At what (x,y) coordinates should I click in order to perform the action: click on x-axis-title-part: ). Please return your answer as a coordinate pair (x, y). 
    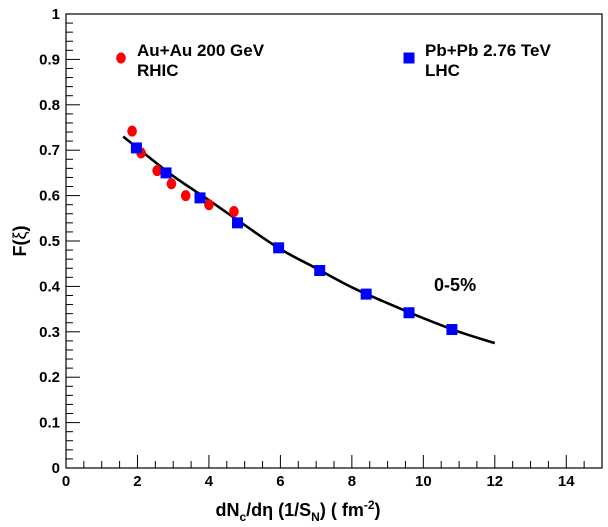
    Looking at the image, I should click on (378, 510).